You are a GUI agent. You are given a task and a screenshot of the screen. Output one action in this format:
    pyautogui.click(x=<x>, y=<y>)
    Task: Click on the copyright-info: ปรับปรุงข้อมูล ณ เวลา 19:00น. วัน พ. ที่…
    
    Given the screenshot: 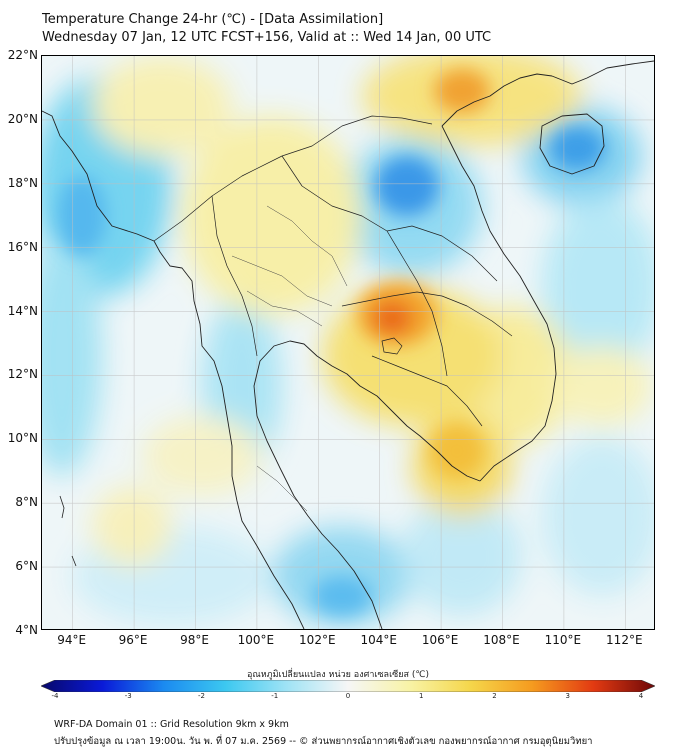 What is the action you would take?
    pyautogui.click(x=323, y=741)
    